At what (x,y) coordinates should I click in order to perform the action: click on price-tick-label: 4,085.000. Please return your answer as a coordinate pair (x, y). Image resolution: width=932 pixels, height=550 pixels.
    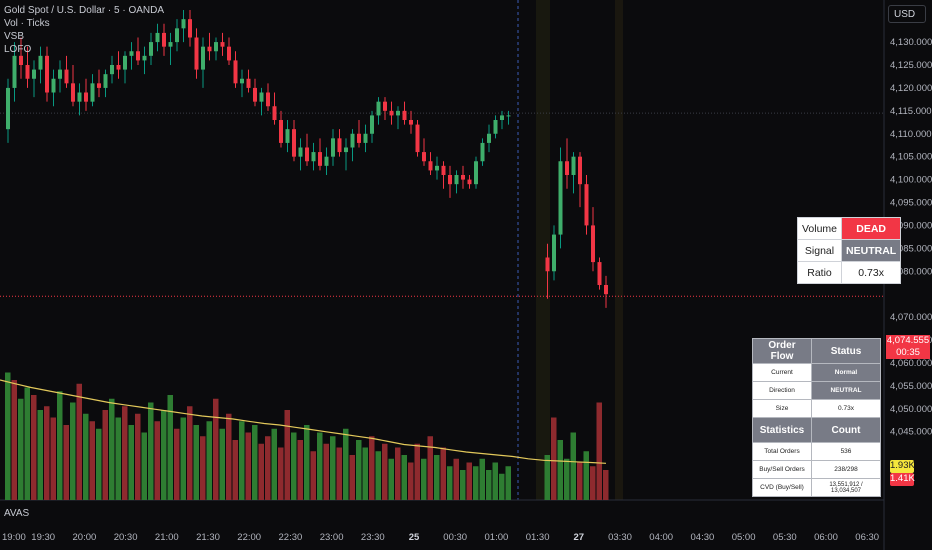
    Looking at the image, I should click on (911, 248).